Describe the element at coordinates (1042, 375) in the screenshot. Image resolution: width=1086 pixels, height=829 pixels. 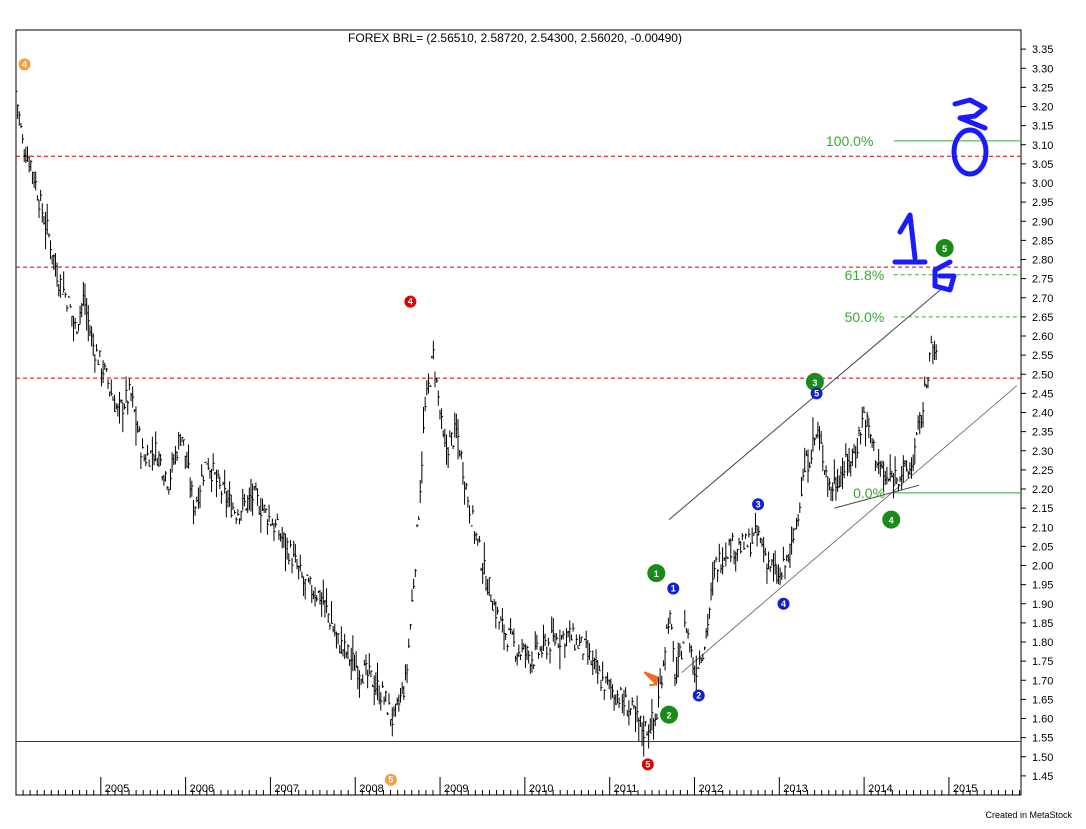
I see `y-tick-label: 2.50` at that location.